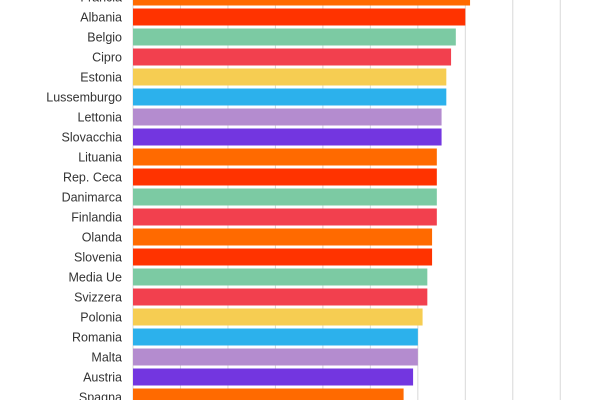 This screenshot has height=400, width=600. I want to click on y-tick-label: Slovenia, so click(98, 257).